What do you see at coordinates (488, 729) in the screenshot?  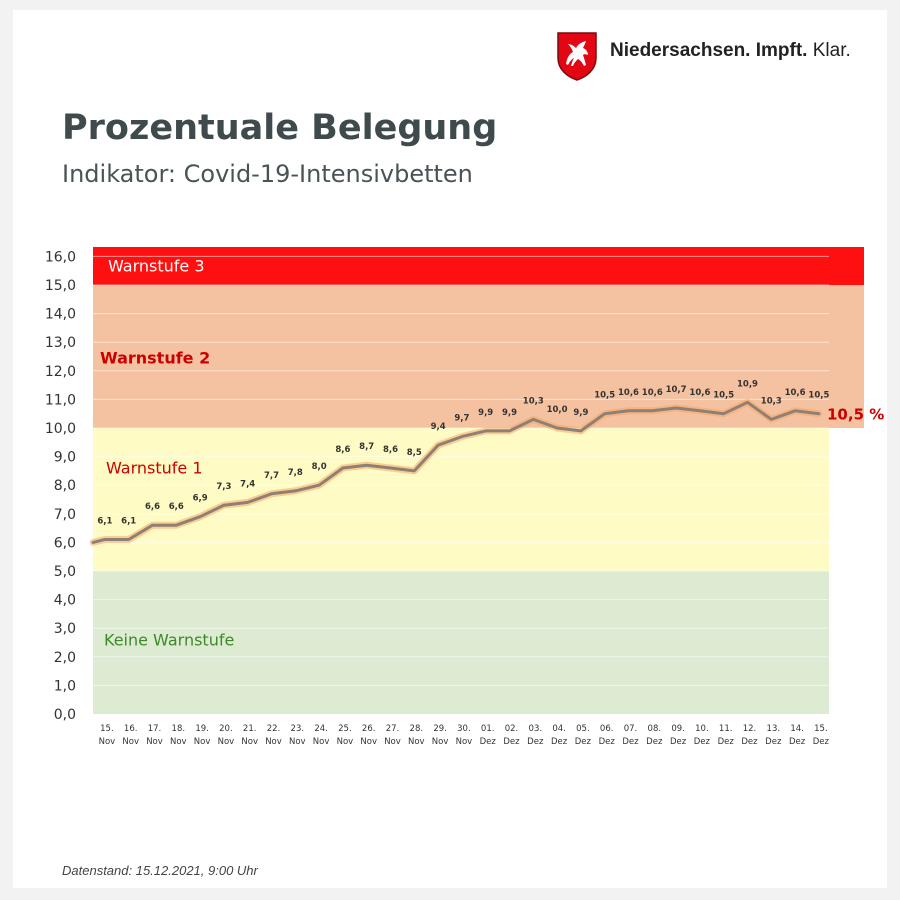 I see `x-tick-label-day: 01.` at bounding box center [488, 729].